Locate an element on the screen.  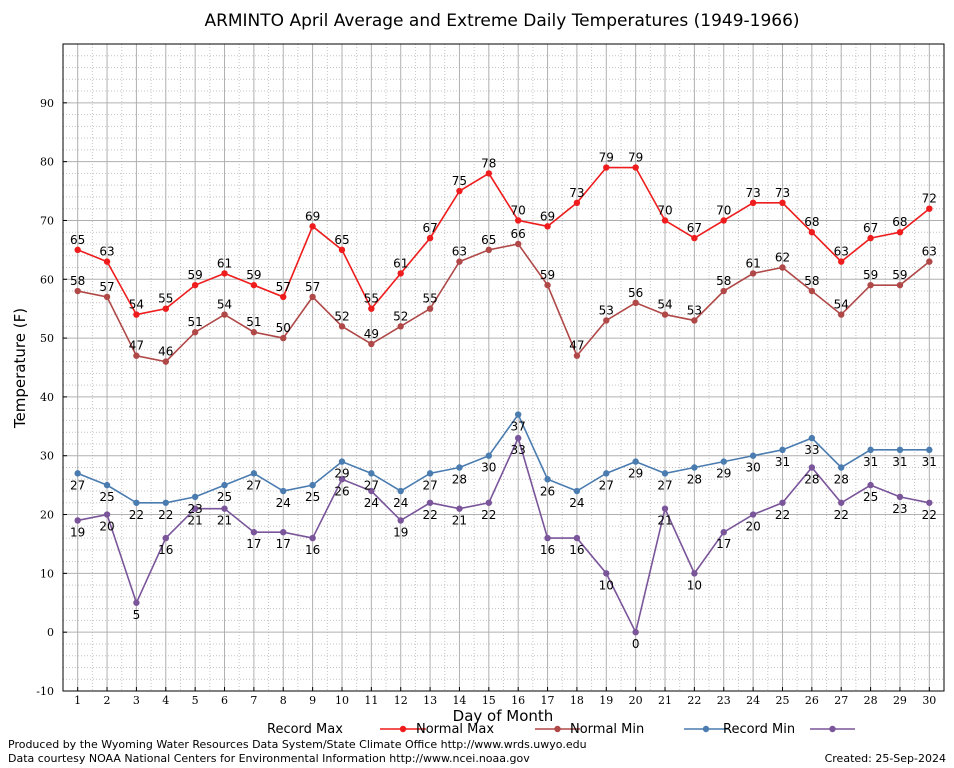
data-label-normal-max: 46 is located at coordinates (165, 352).